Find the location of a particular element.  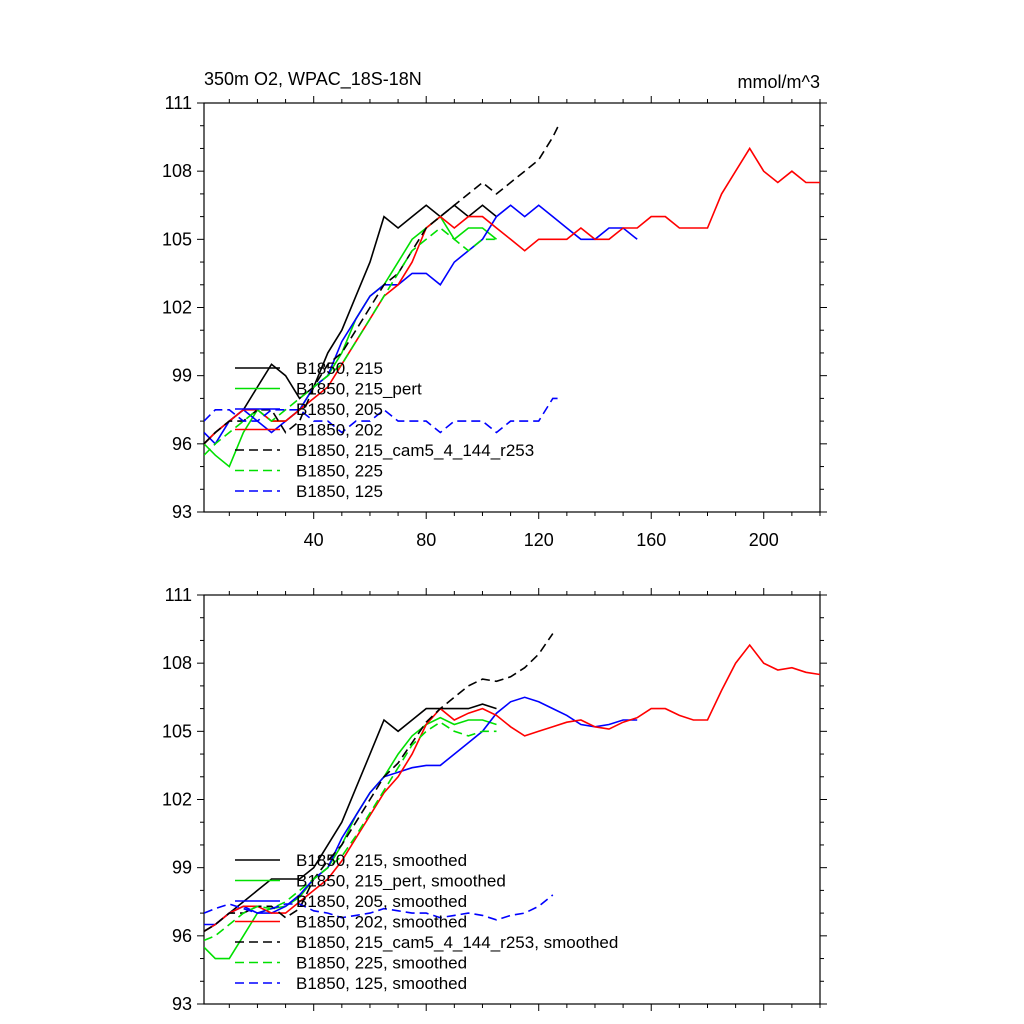

legend-label: B1850, 205 is located at coordinates (339, 409).